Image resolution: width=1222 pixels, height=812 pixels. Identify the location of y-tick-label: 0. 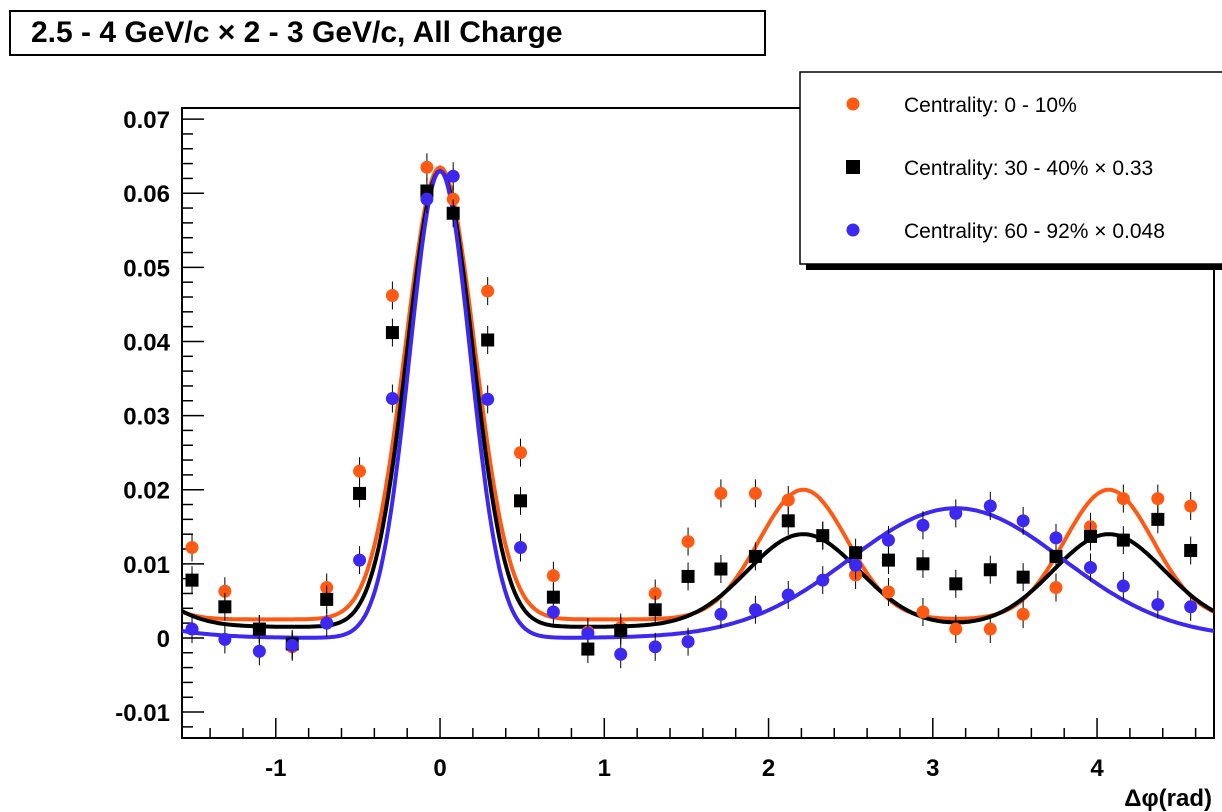
(163, 639).